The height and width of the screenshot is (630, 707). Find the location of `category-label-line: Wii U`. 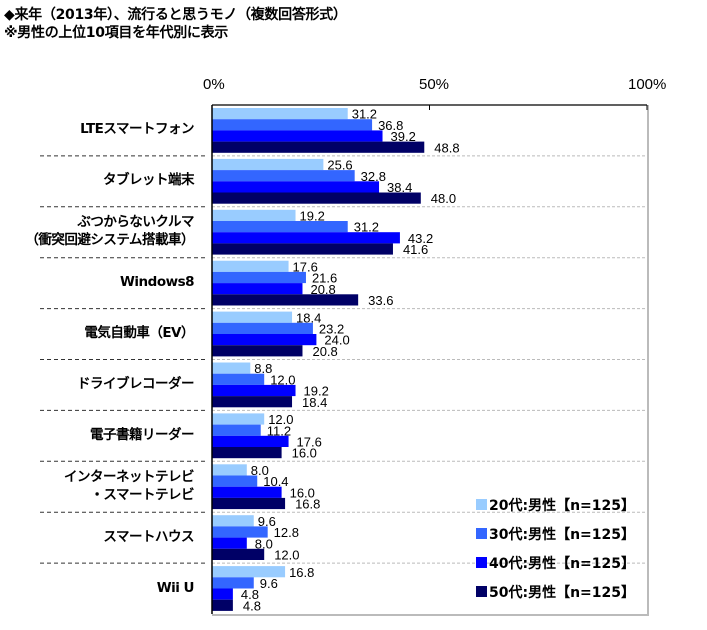

category-label-line: Wii U is located at coordinates (175, 587).